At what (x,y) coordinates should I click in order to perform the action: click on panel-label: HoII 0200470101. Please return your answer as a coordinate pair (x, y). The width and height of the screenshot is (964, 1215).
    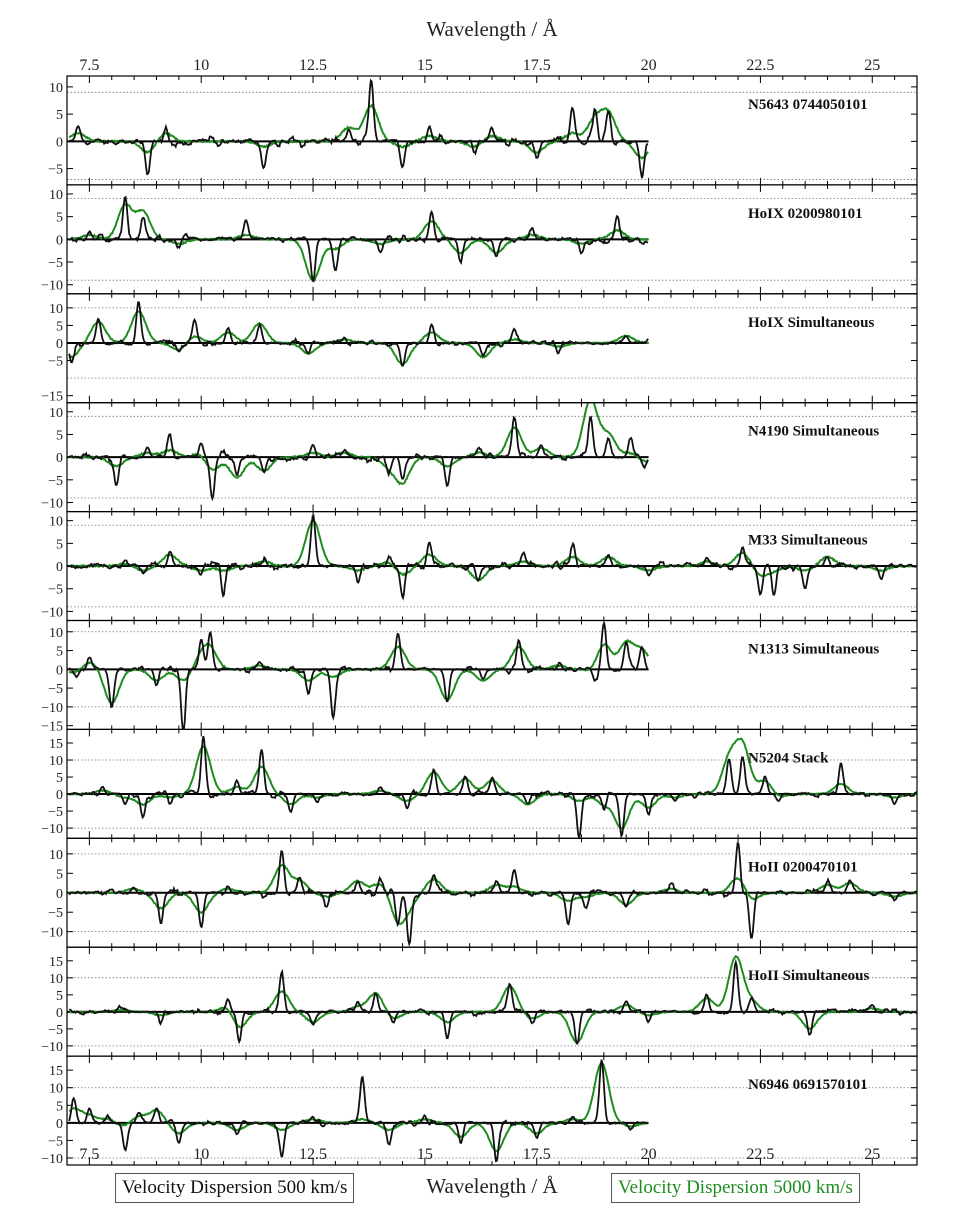
    Looking at the image, I should click on (803, 867).